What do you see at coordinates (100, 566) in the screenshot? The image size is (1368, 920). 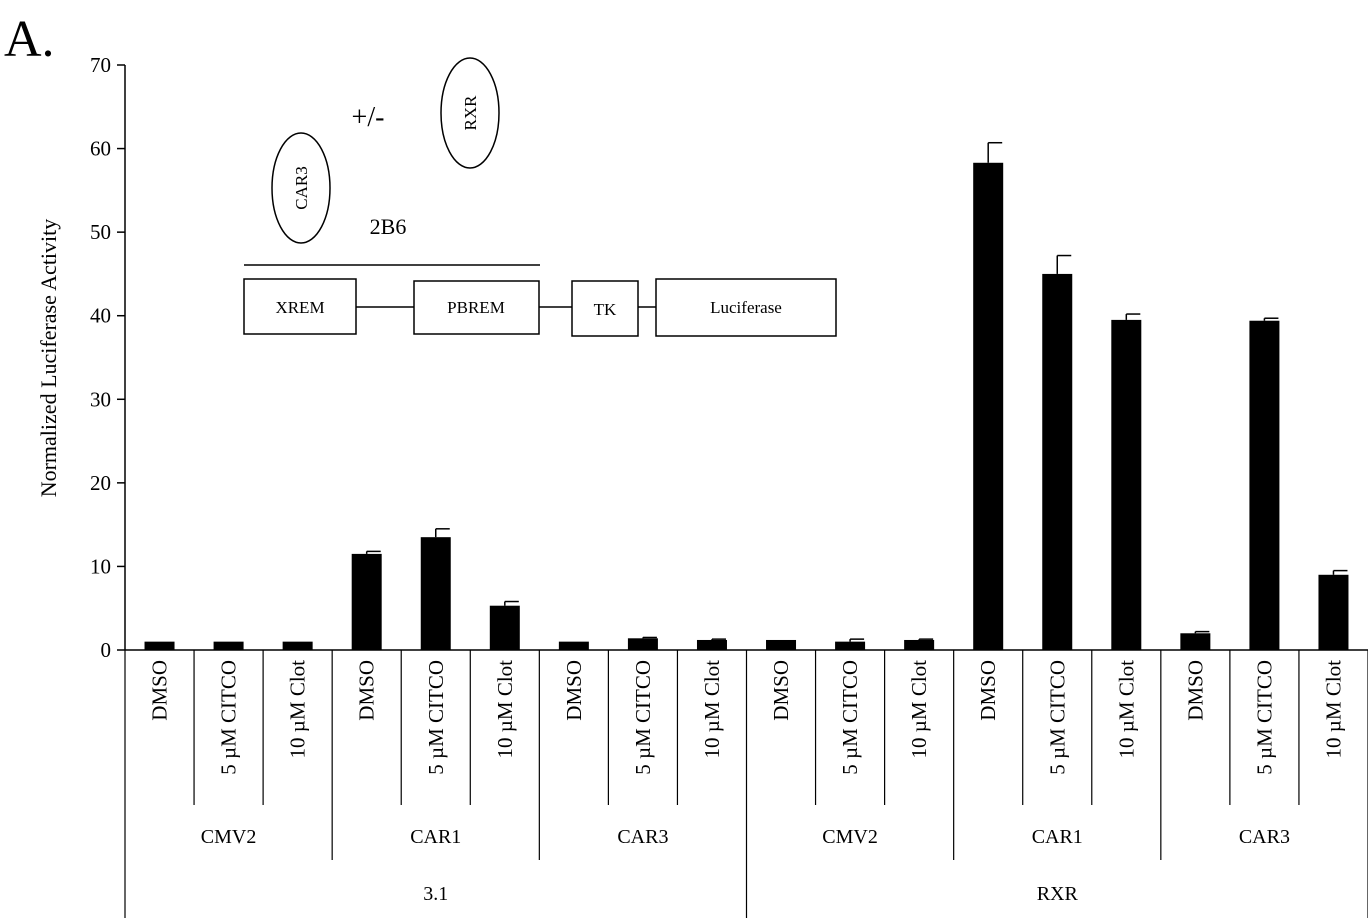 I see `y-tick-label: 10` at bounding box center [100, 566].